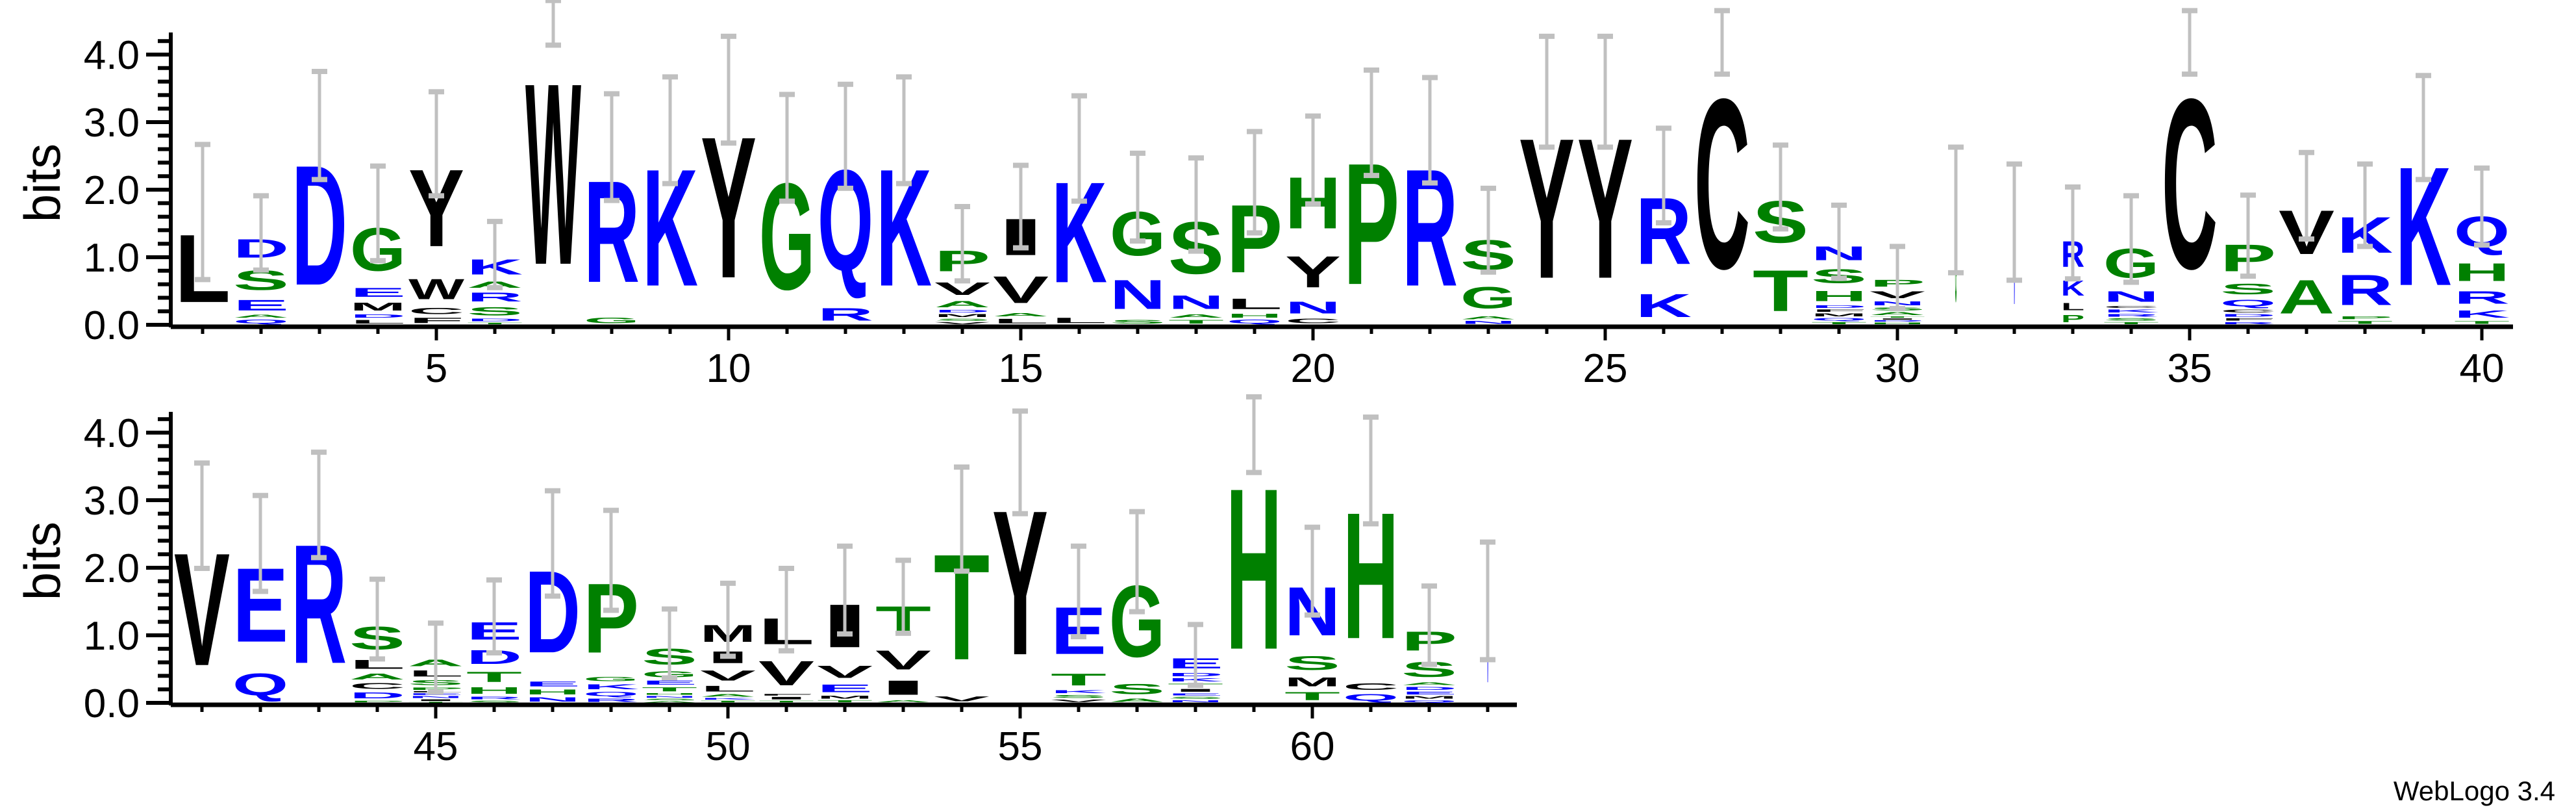 Image resolution: width=2576 pixels, height=812 pixels. Describe the element at coordinates (112, 123) in the screenshot. I see `y-tick-label: 3.0` at that location.